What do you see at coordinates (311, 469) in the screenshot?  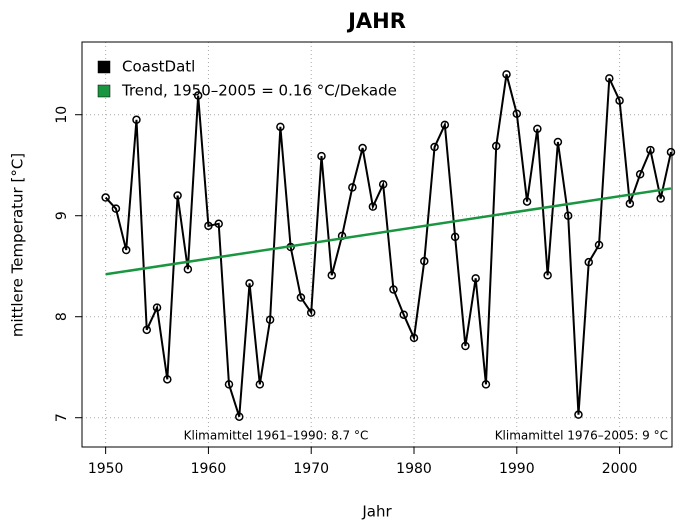 I see `x-tick-label: 1970` at bounding box center [311, 469].